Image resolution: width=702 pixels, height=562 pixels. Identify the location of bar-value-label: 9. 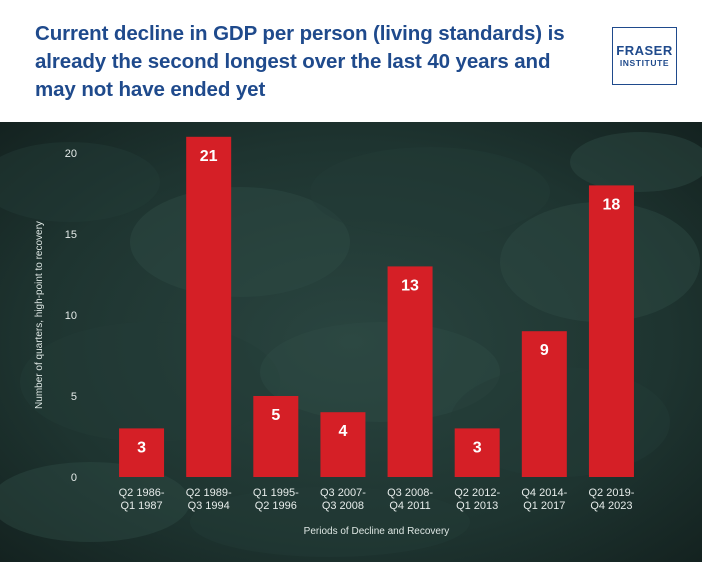
(544, 350).